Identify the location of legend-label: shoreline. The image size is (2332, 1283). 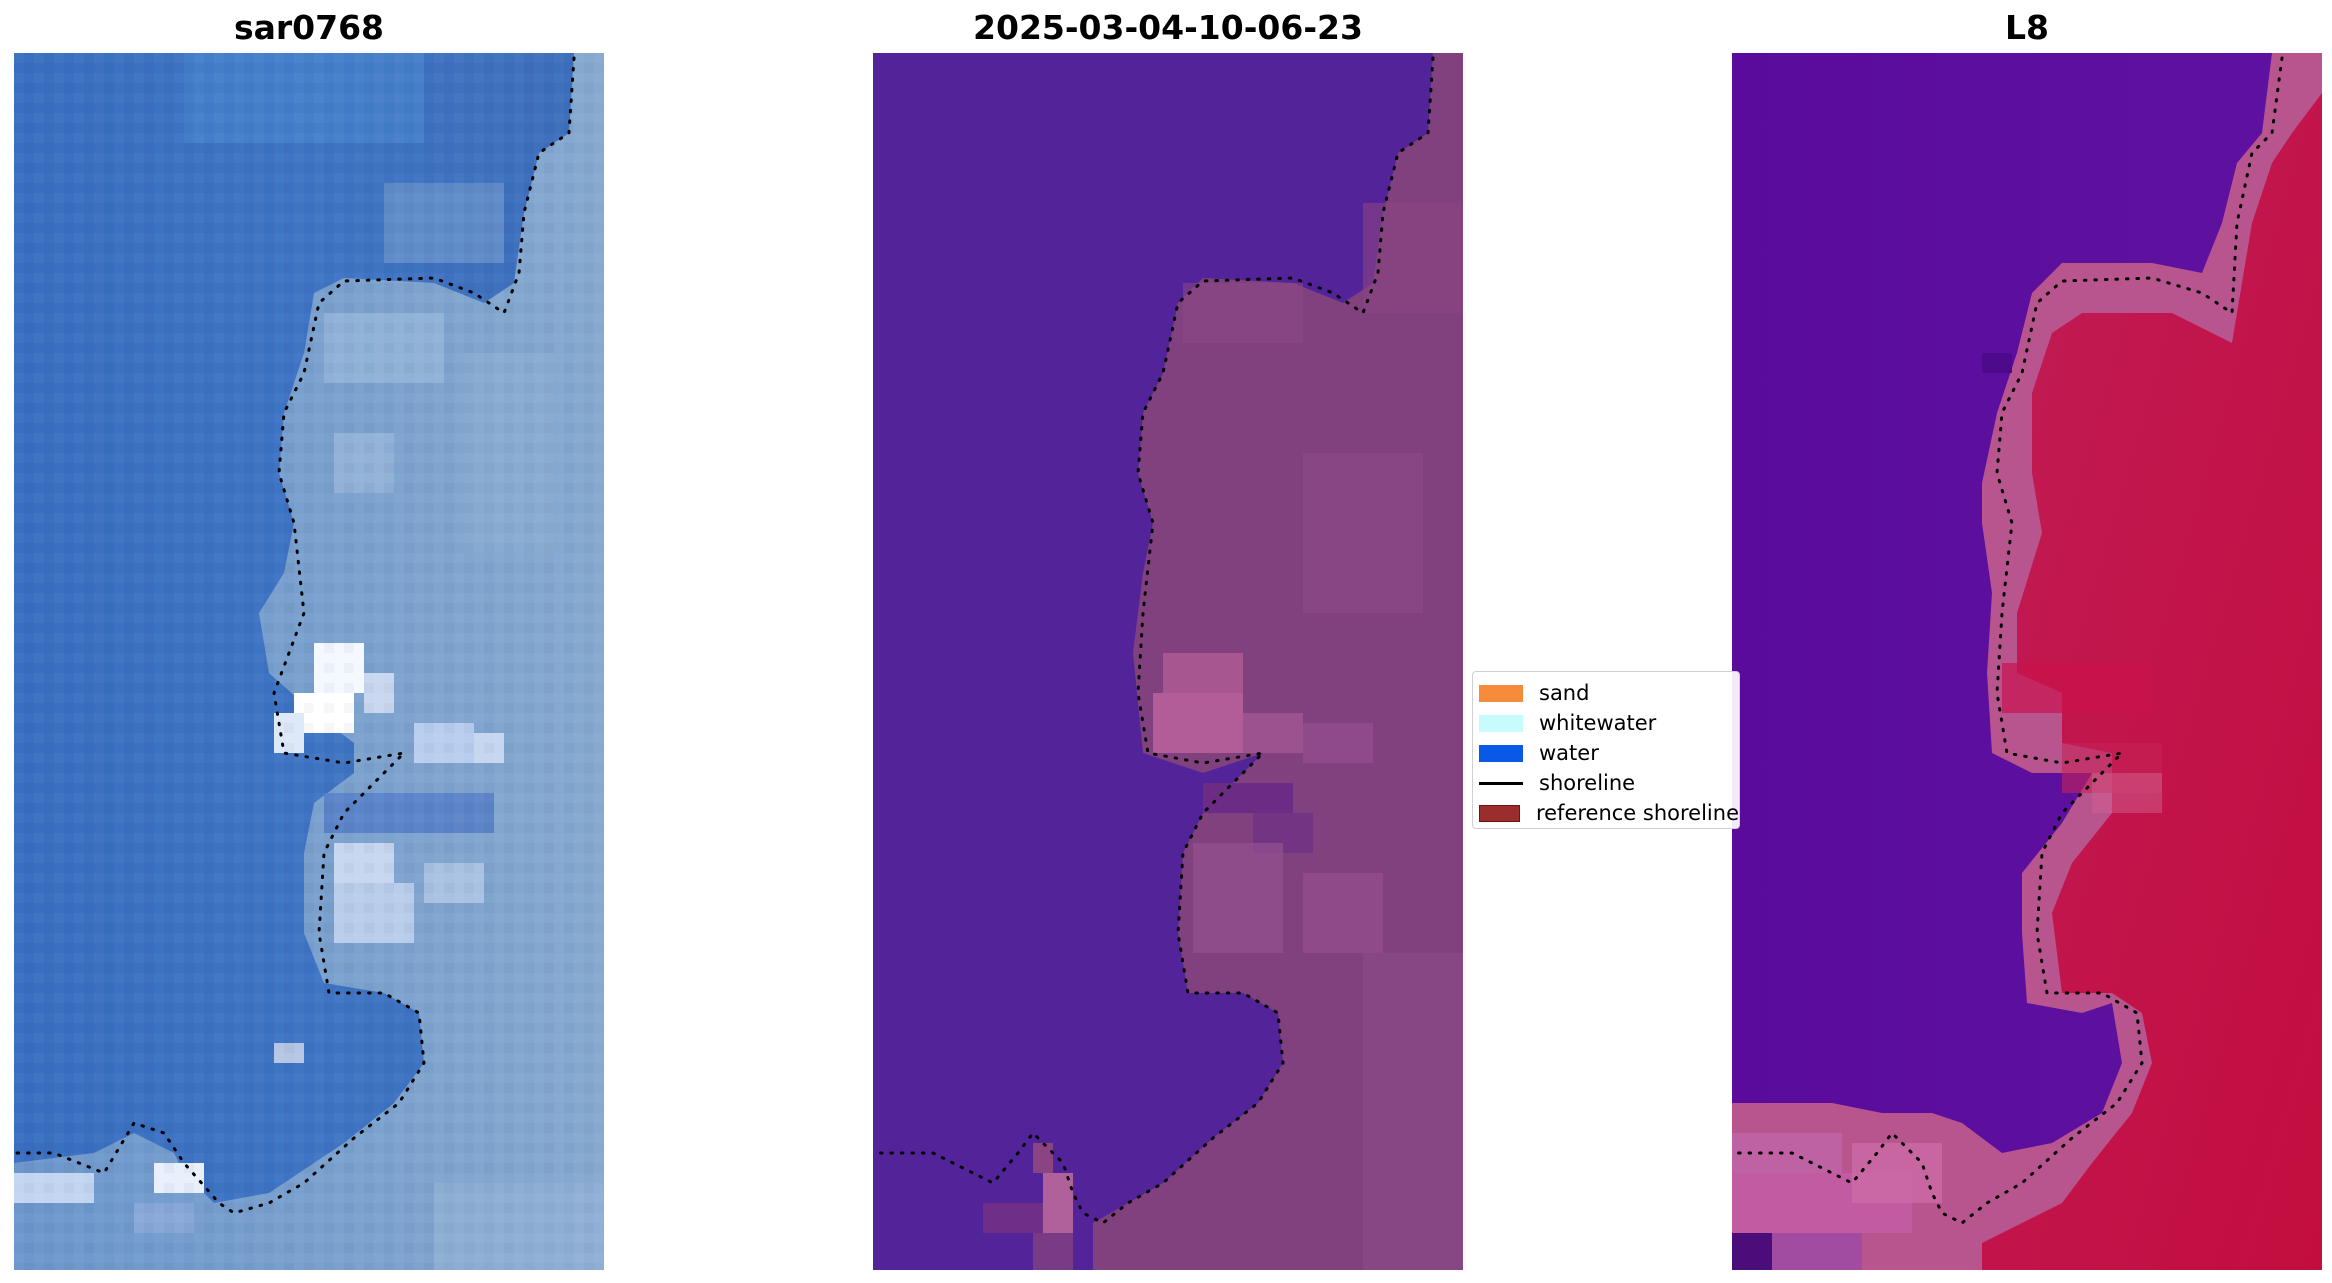
(1587, 783).